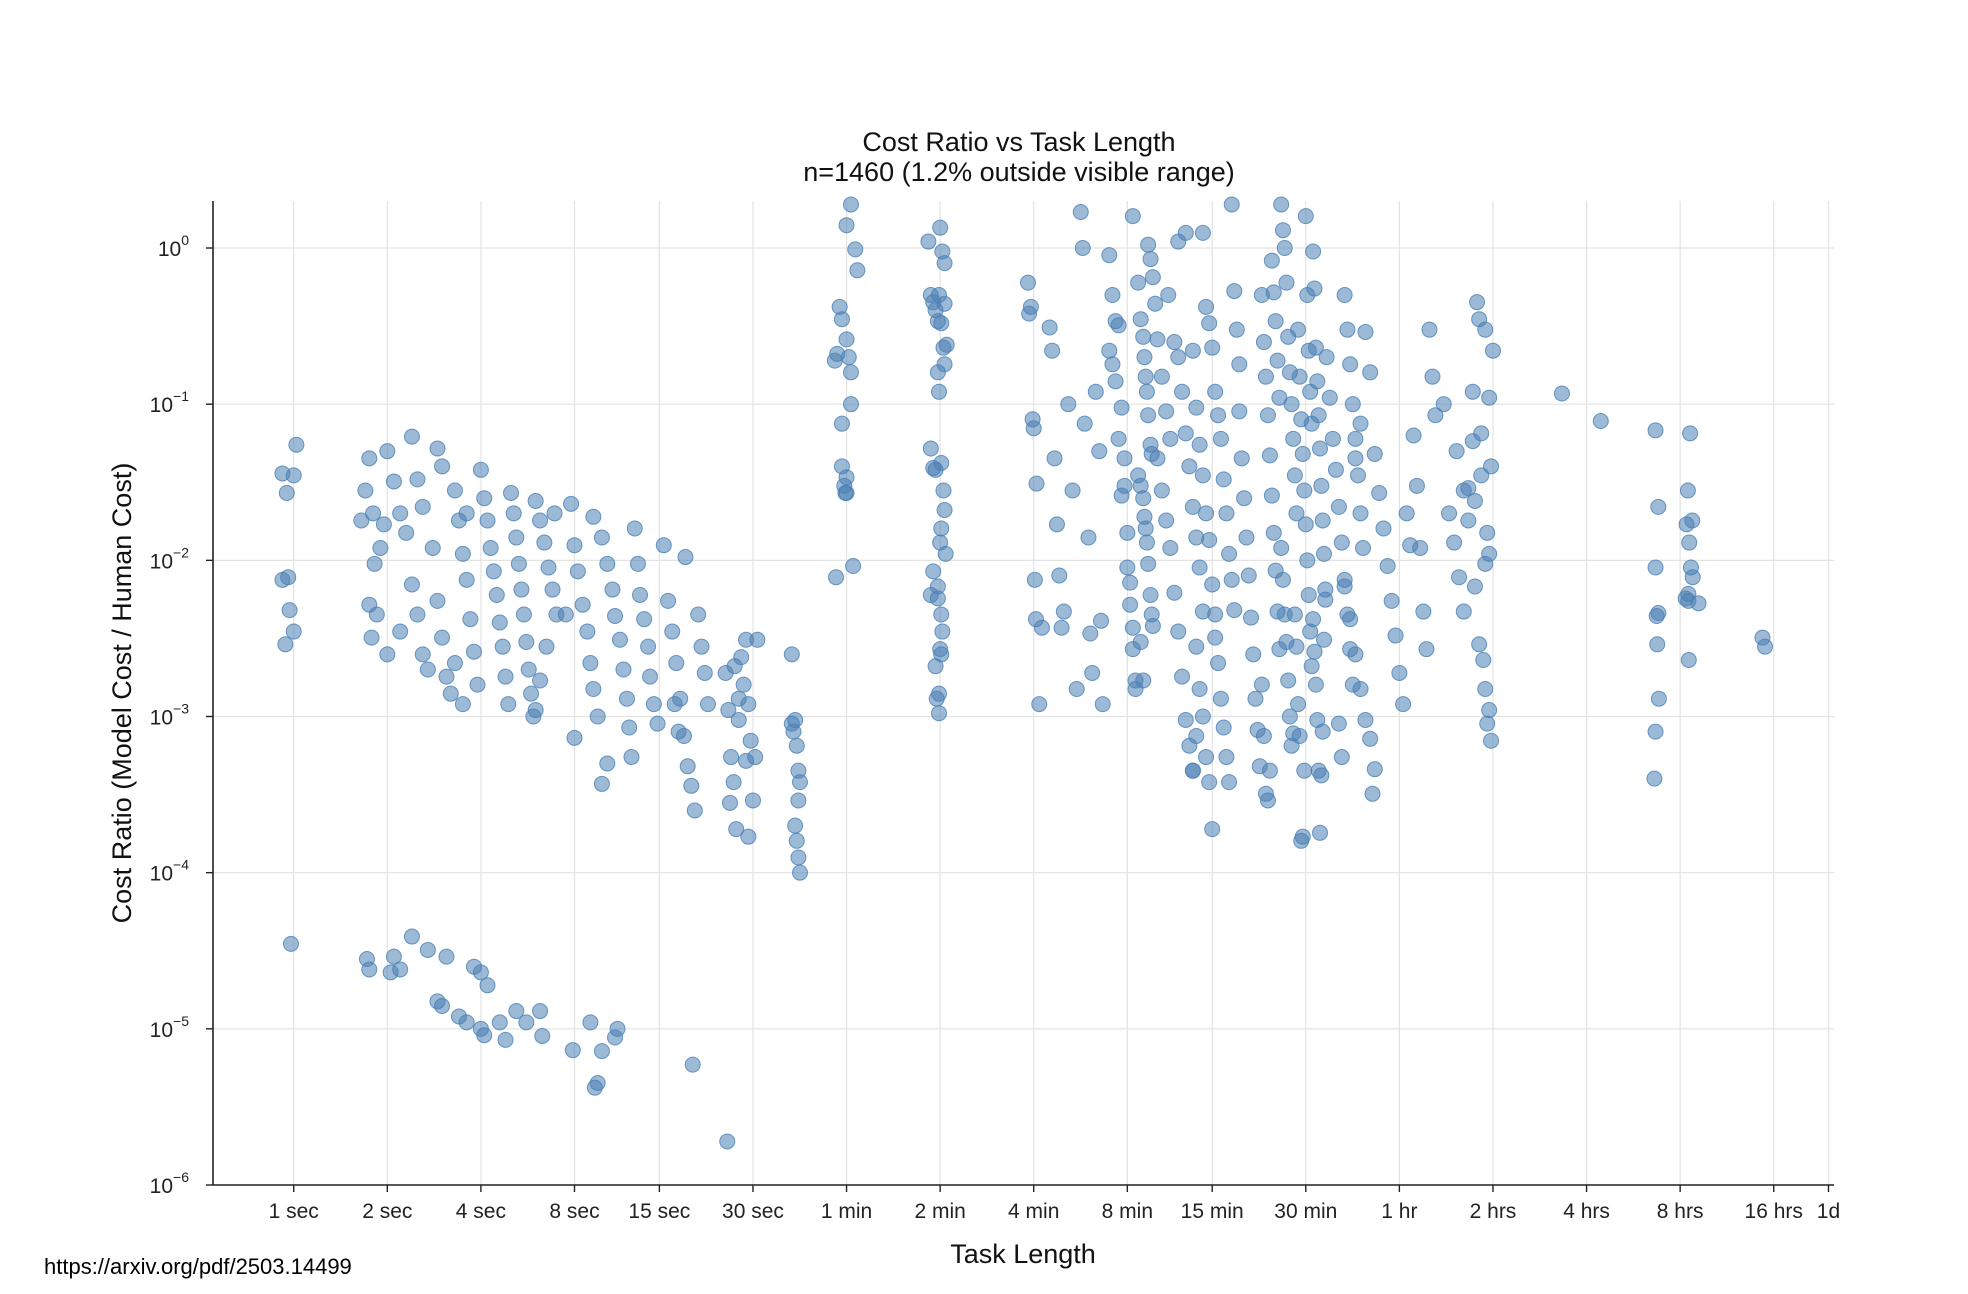  Describe the element at coordinates (181, 396) in the screenshot. I see `y-tick-exponent: −1` at that location.